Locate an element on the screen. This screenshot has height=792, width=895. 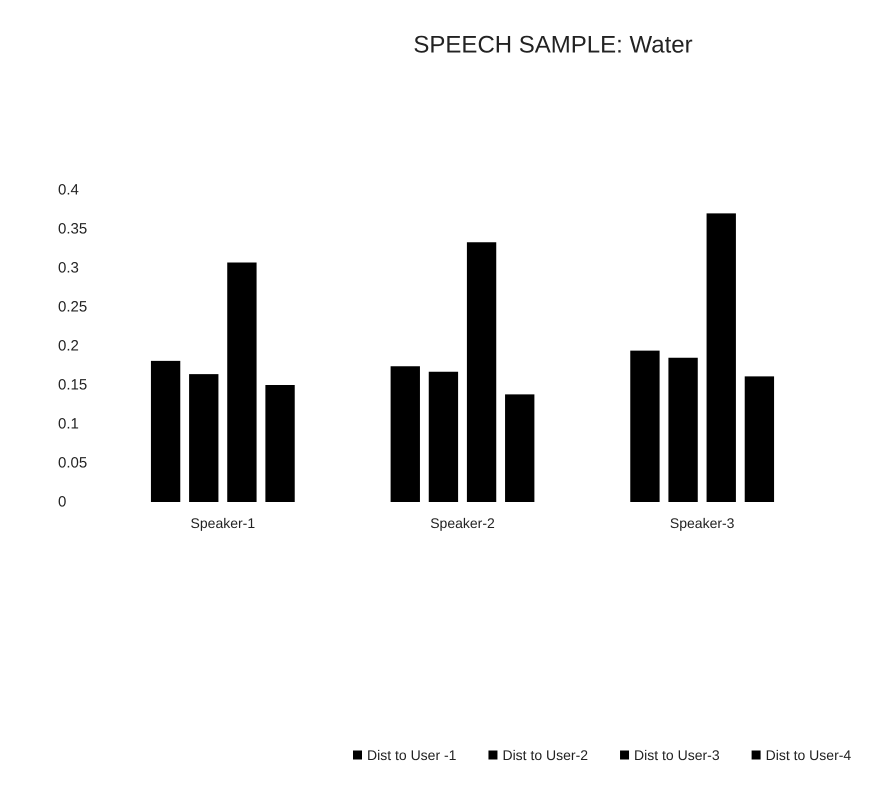
legend-label: Dist to User-2 is located at coordinates (545, 755).